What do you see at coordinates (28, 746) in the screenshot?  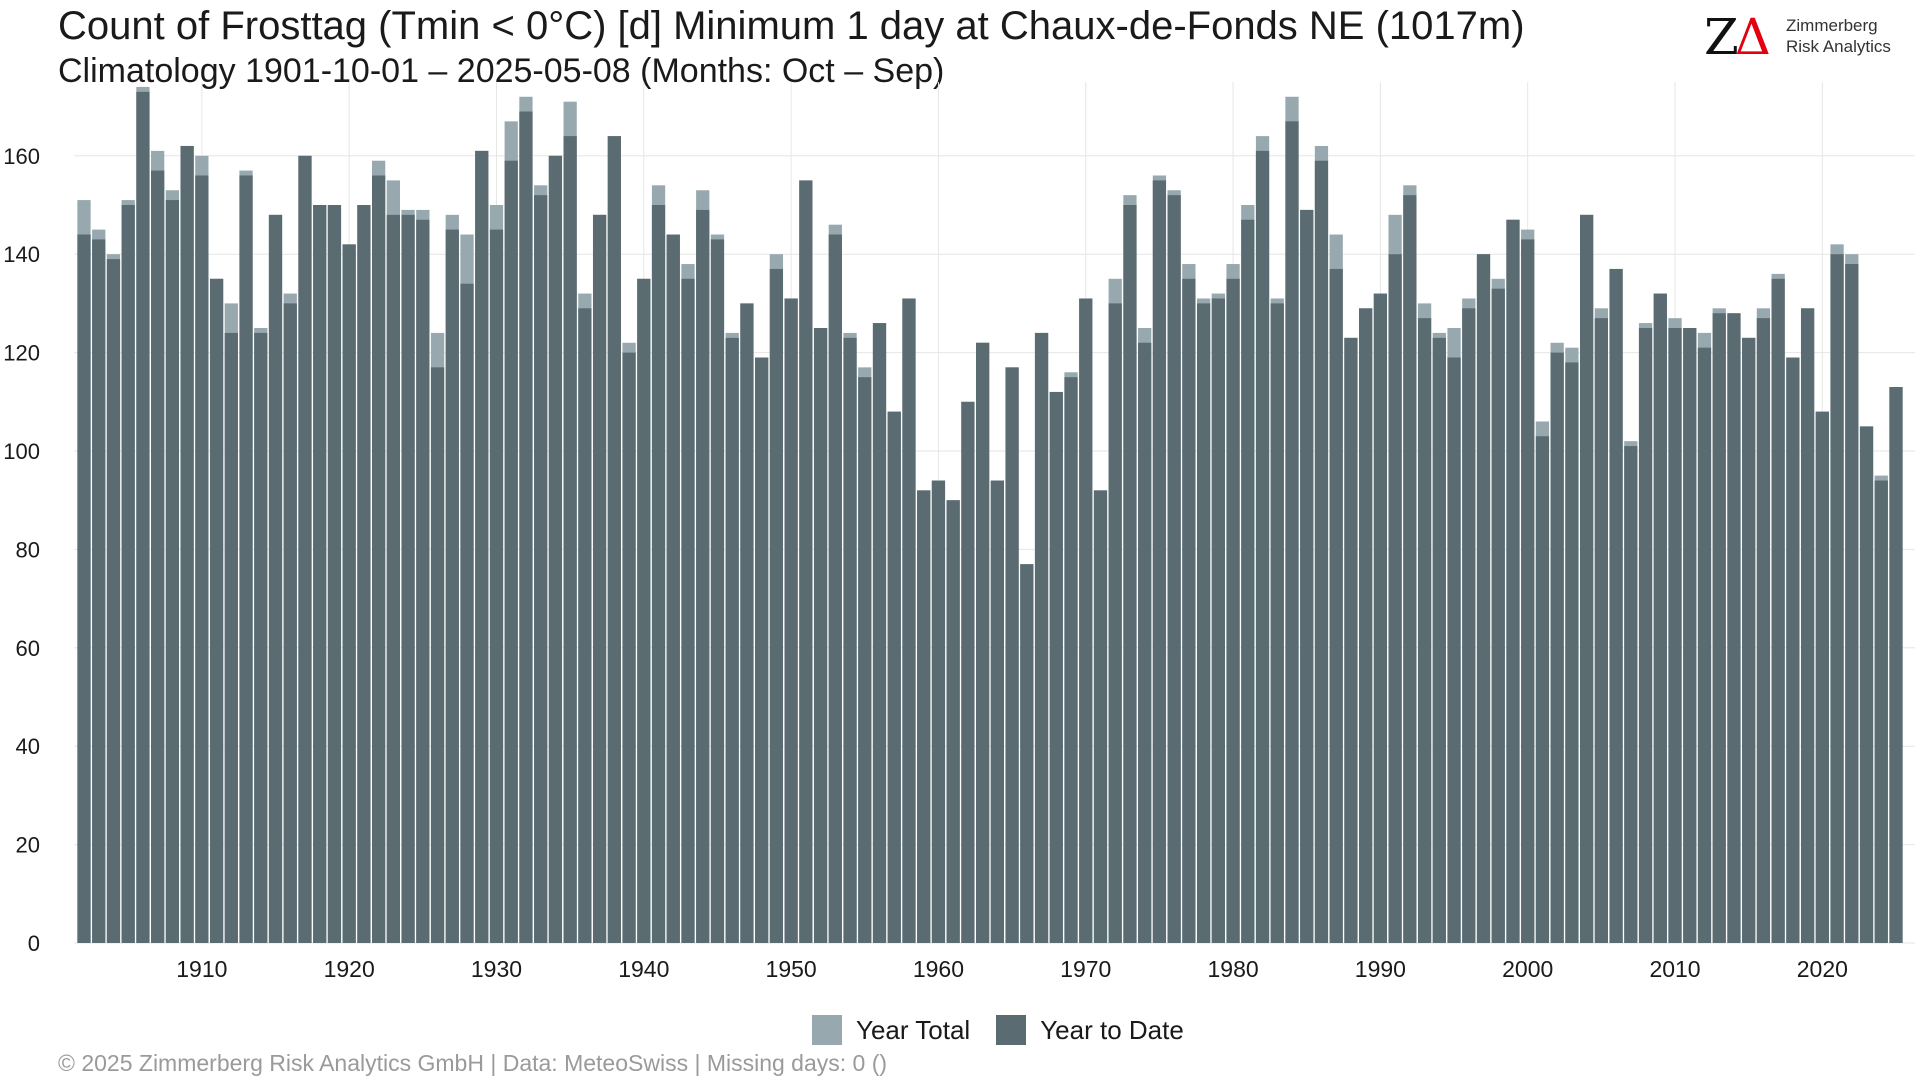 I see `y-tick-label: 40` at bounding box center [28, 746].